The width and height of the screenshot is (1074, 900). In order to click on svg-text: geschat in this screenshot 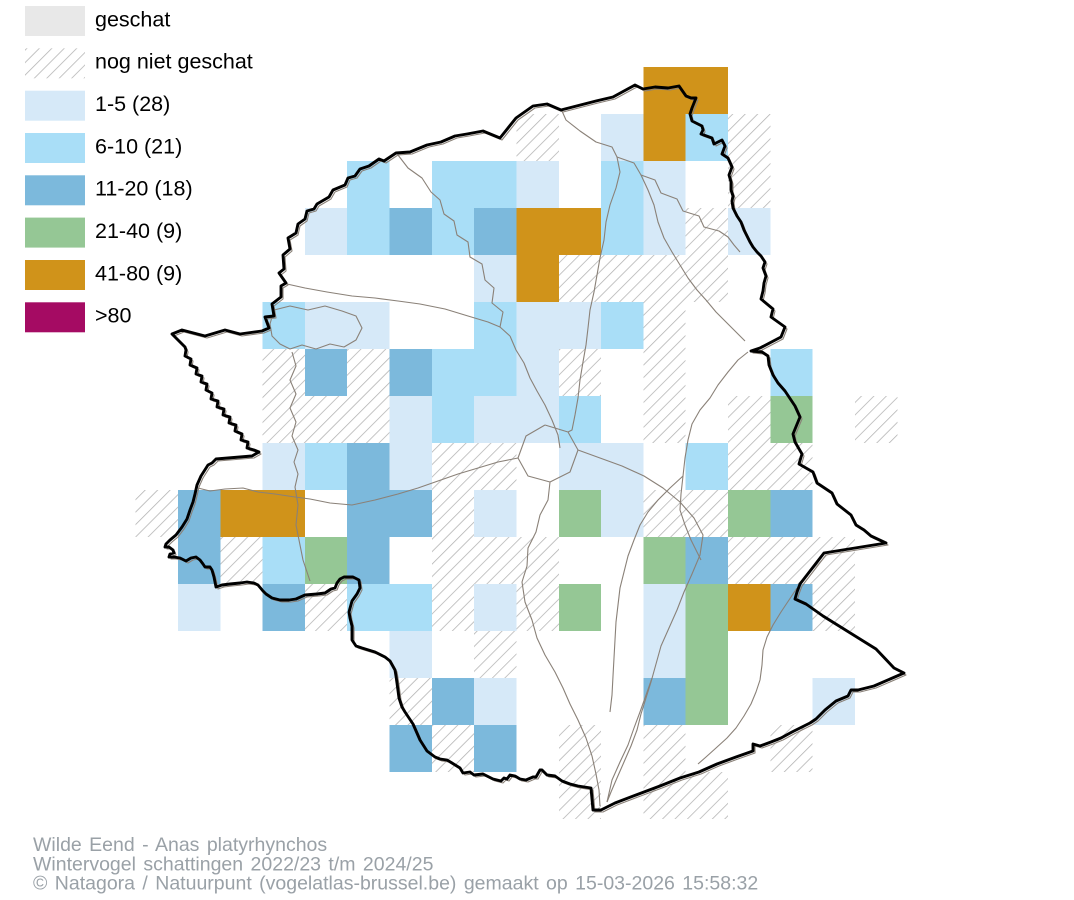, I will do `click(132, 19)`.